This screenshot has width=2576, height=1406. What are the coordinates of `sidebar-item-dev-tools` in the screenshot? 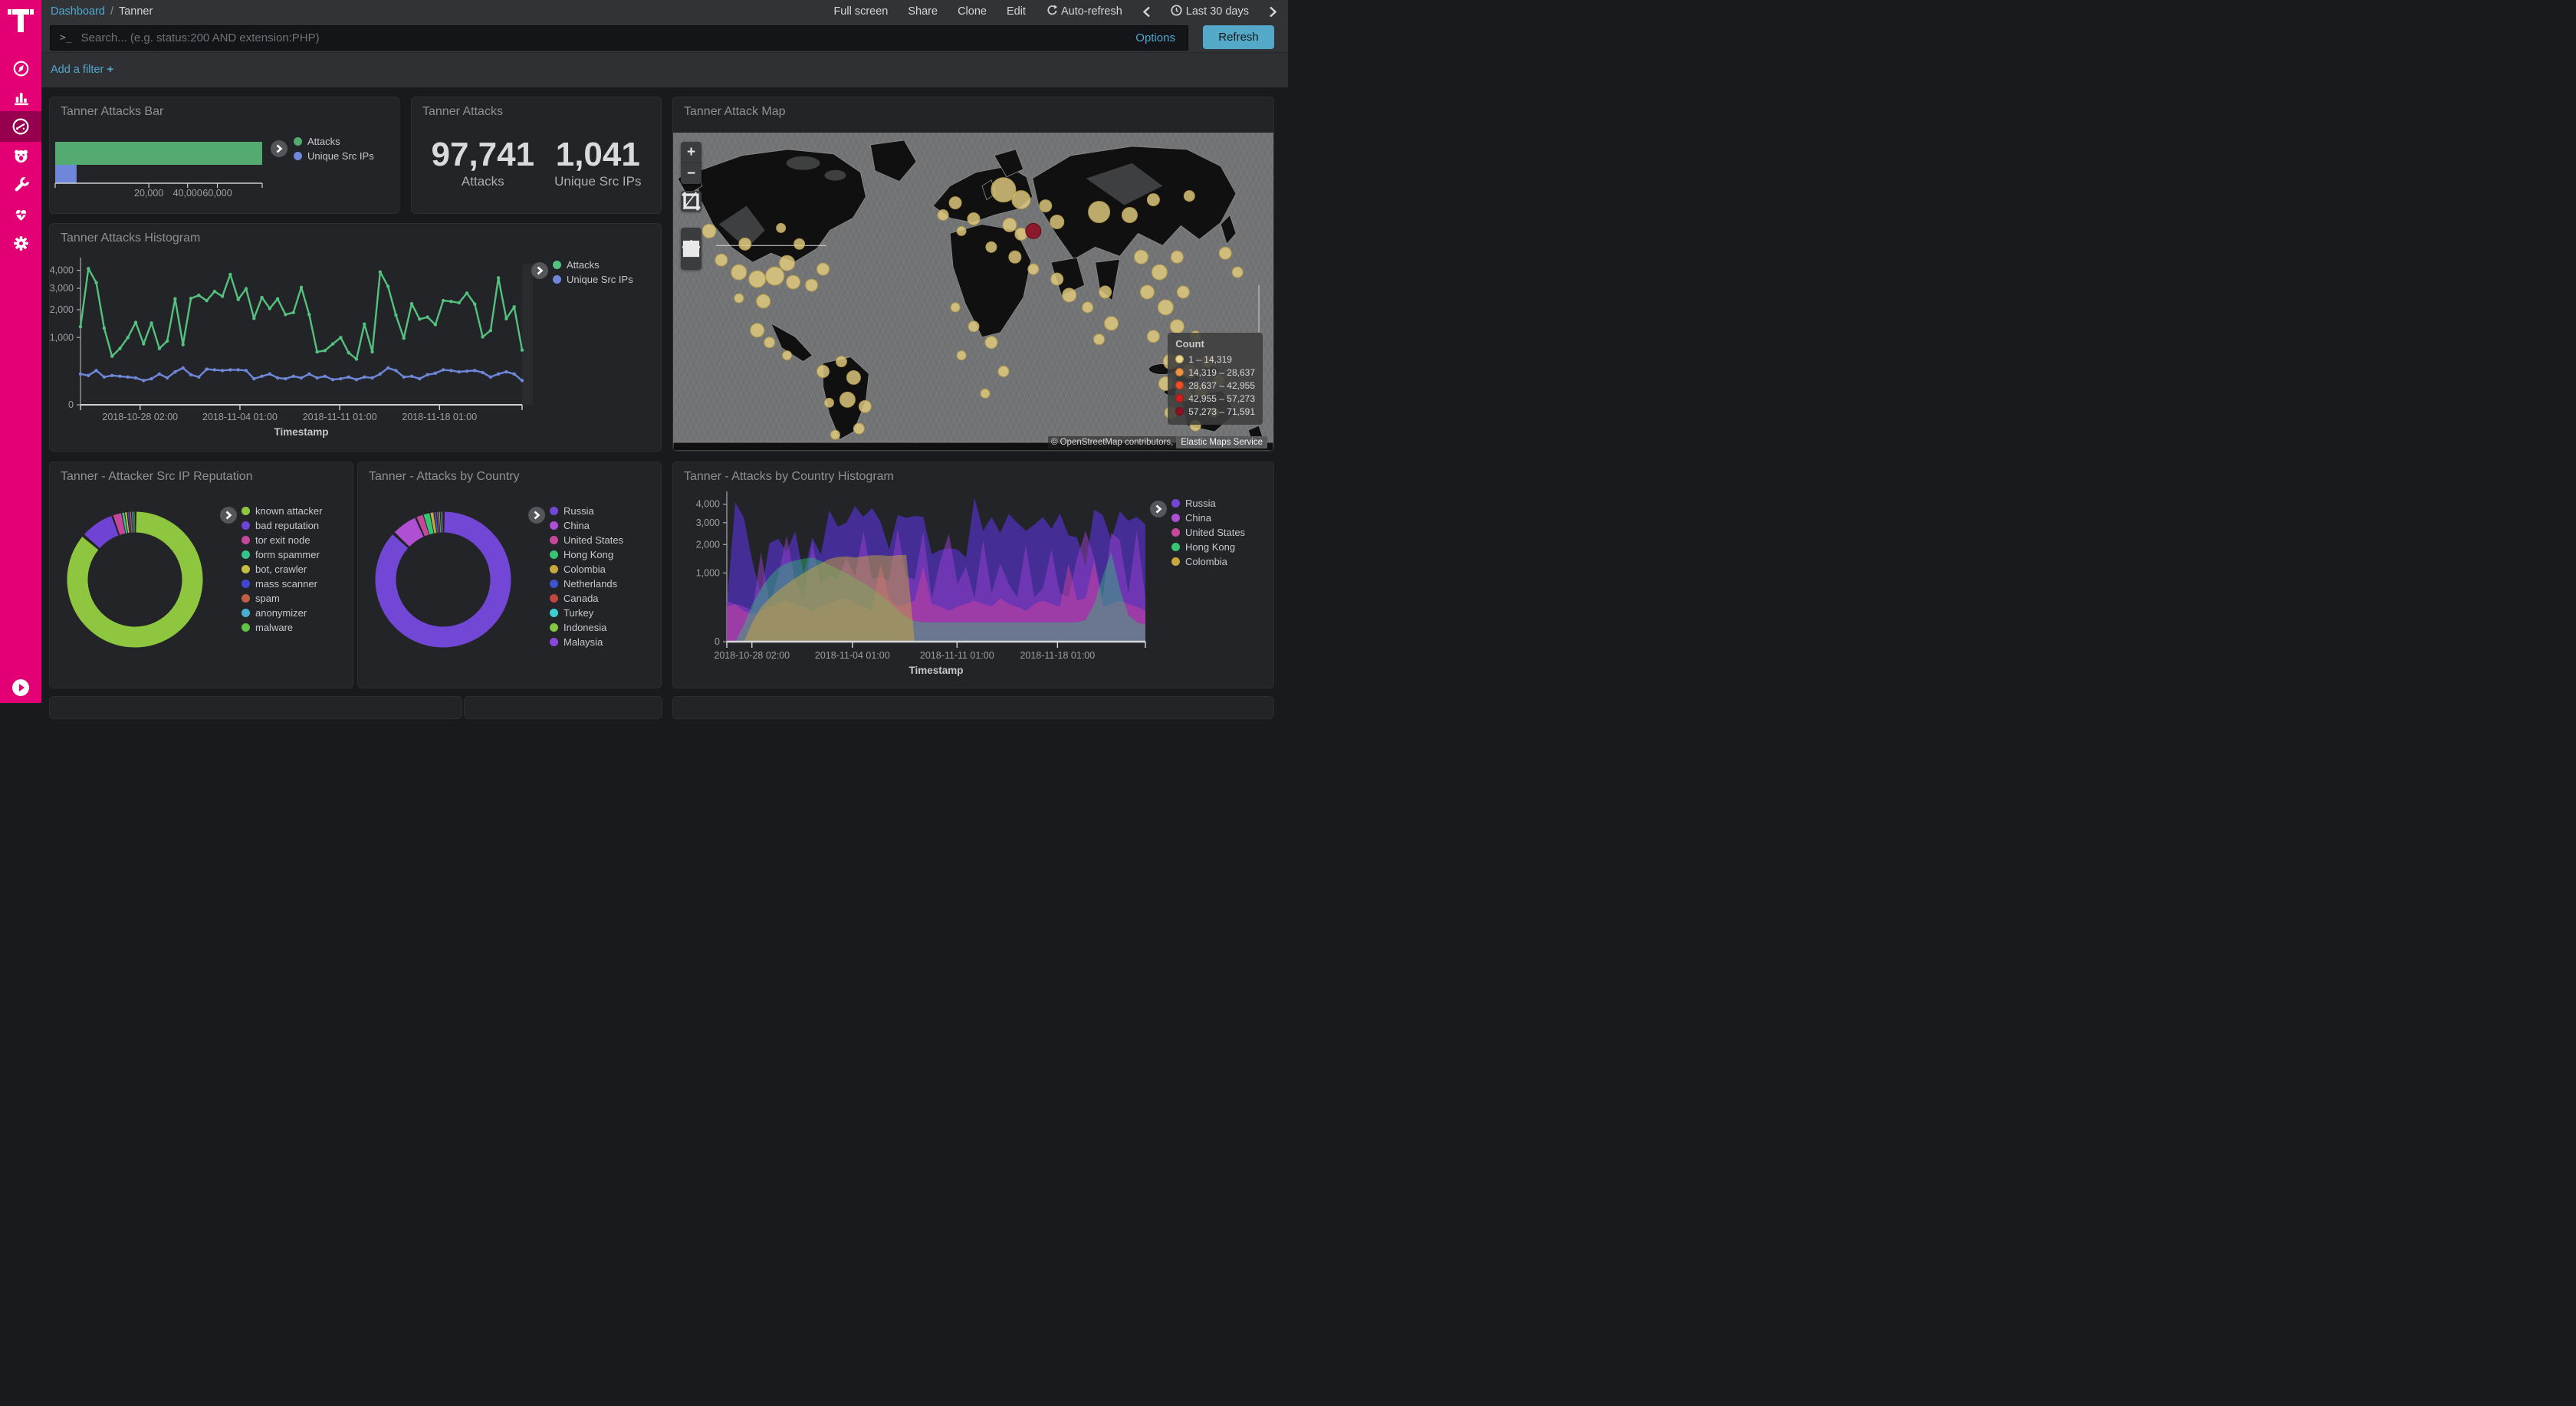 It's located at (21, 184).